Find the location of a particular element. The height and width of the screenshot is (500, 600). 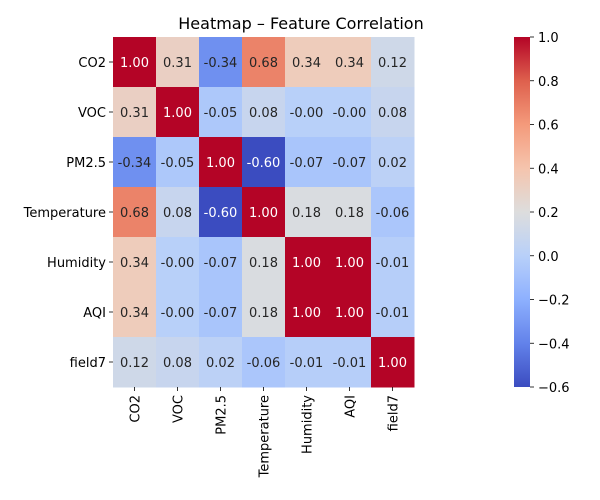

y-tick-label: CO2 is located at coordinates (92, 63).